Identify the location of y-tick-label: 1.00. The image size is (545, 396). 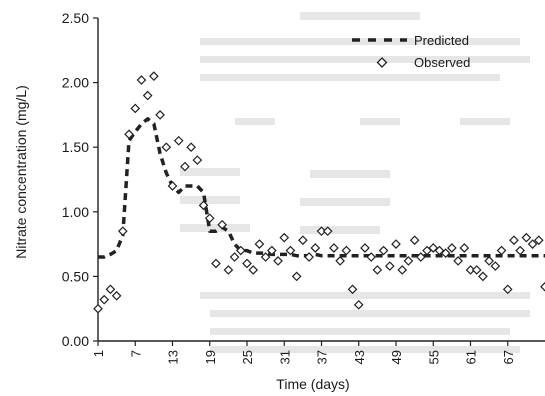
(75, 212).